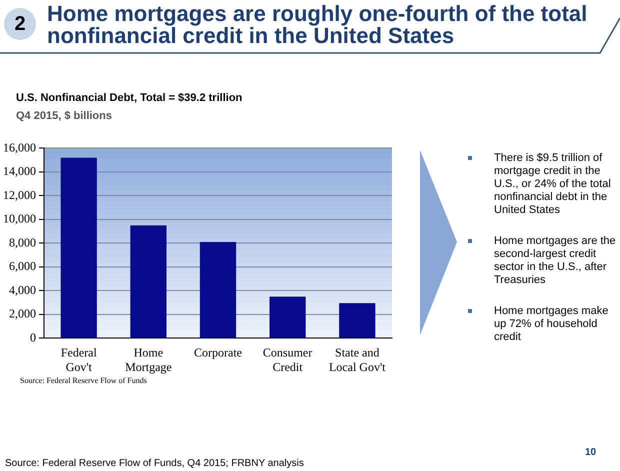  Describe the element at coordinates (554, 261) in the screenshot. I see `text: Home mortgages are the second-largest credit sector in the U.S., after Treasuries` at that location.